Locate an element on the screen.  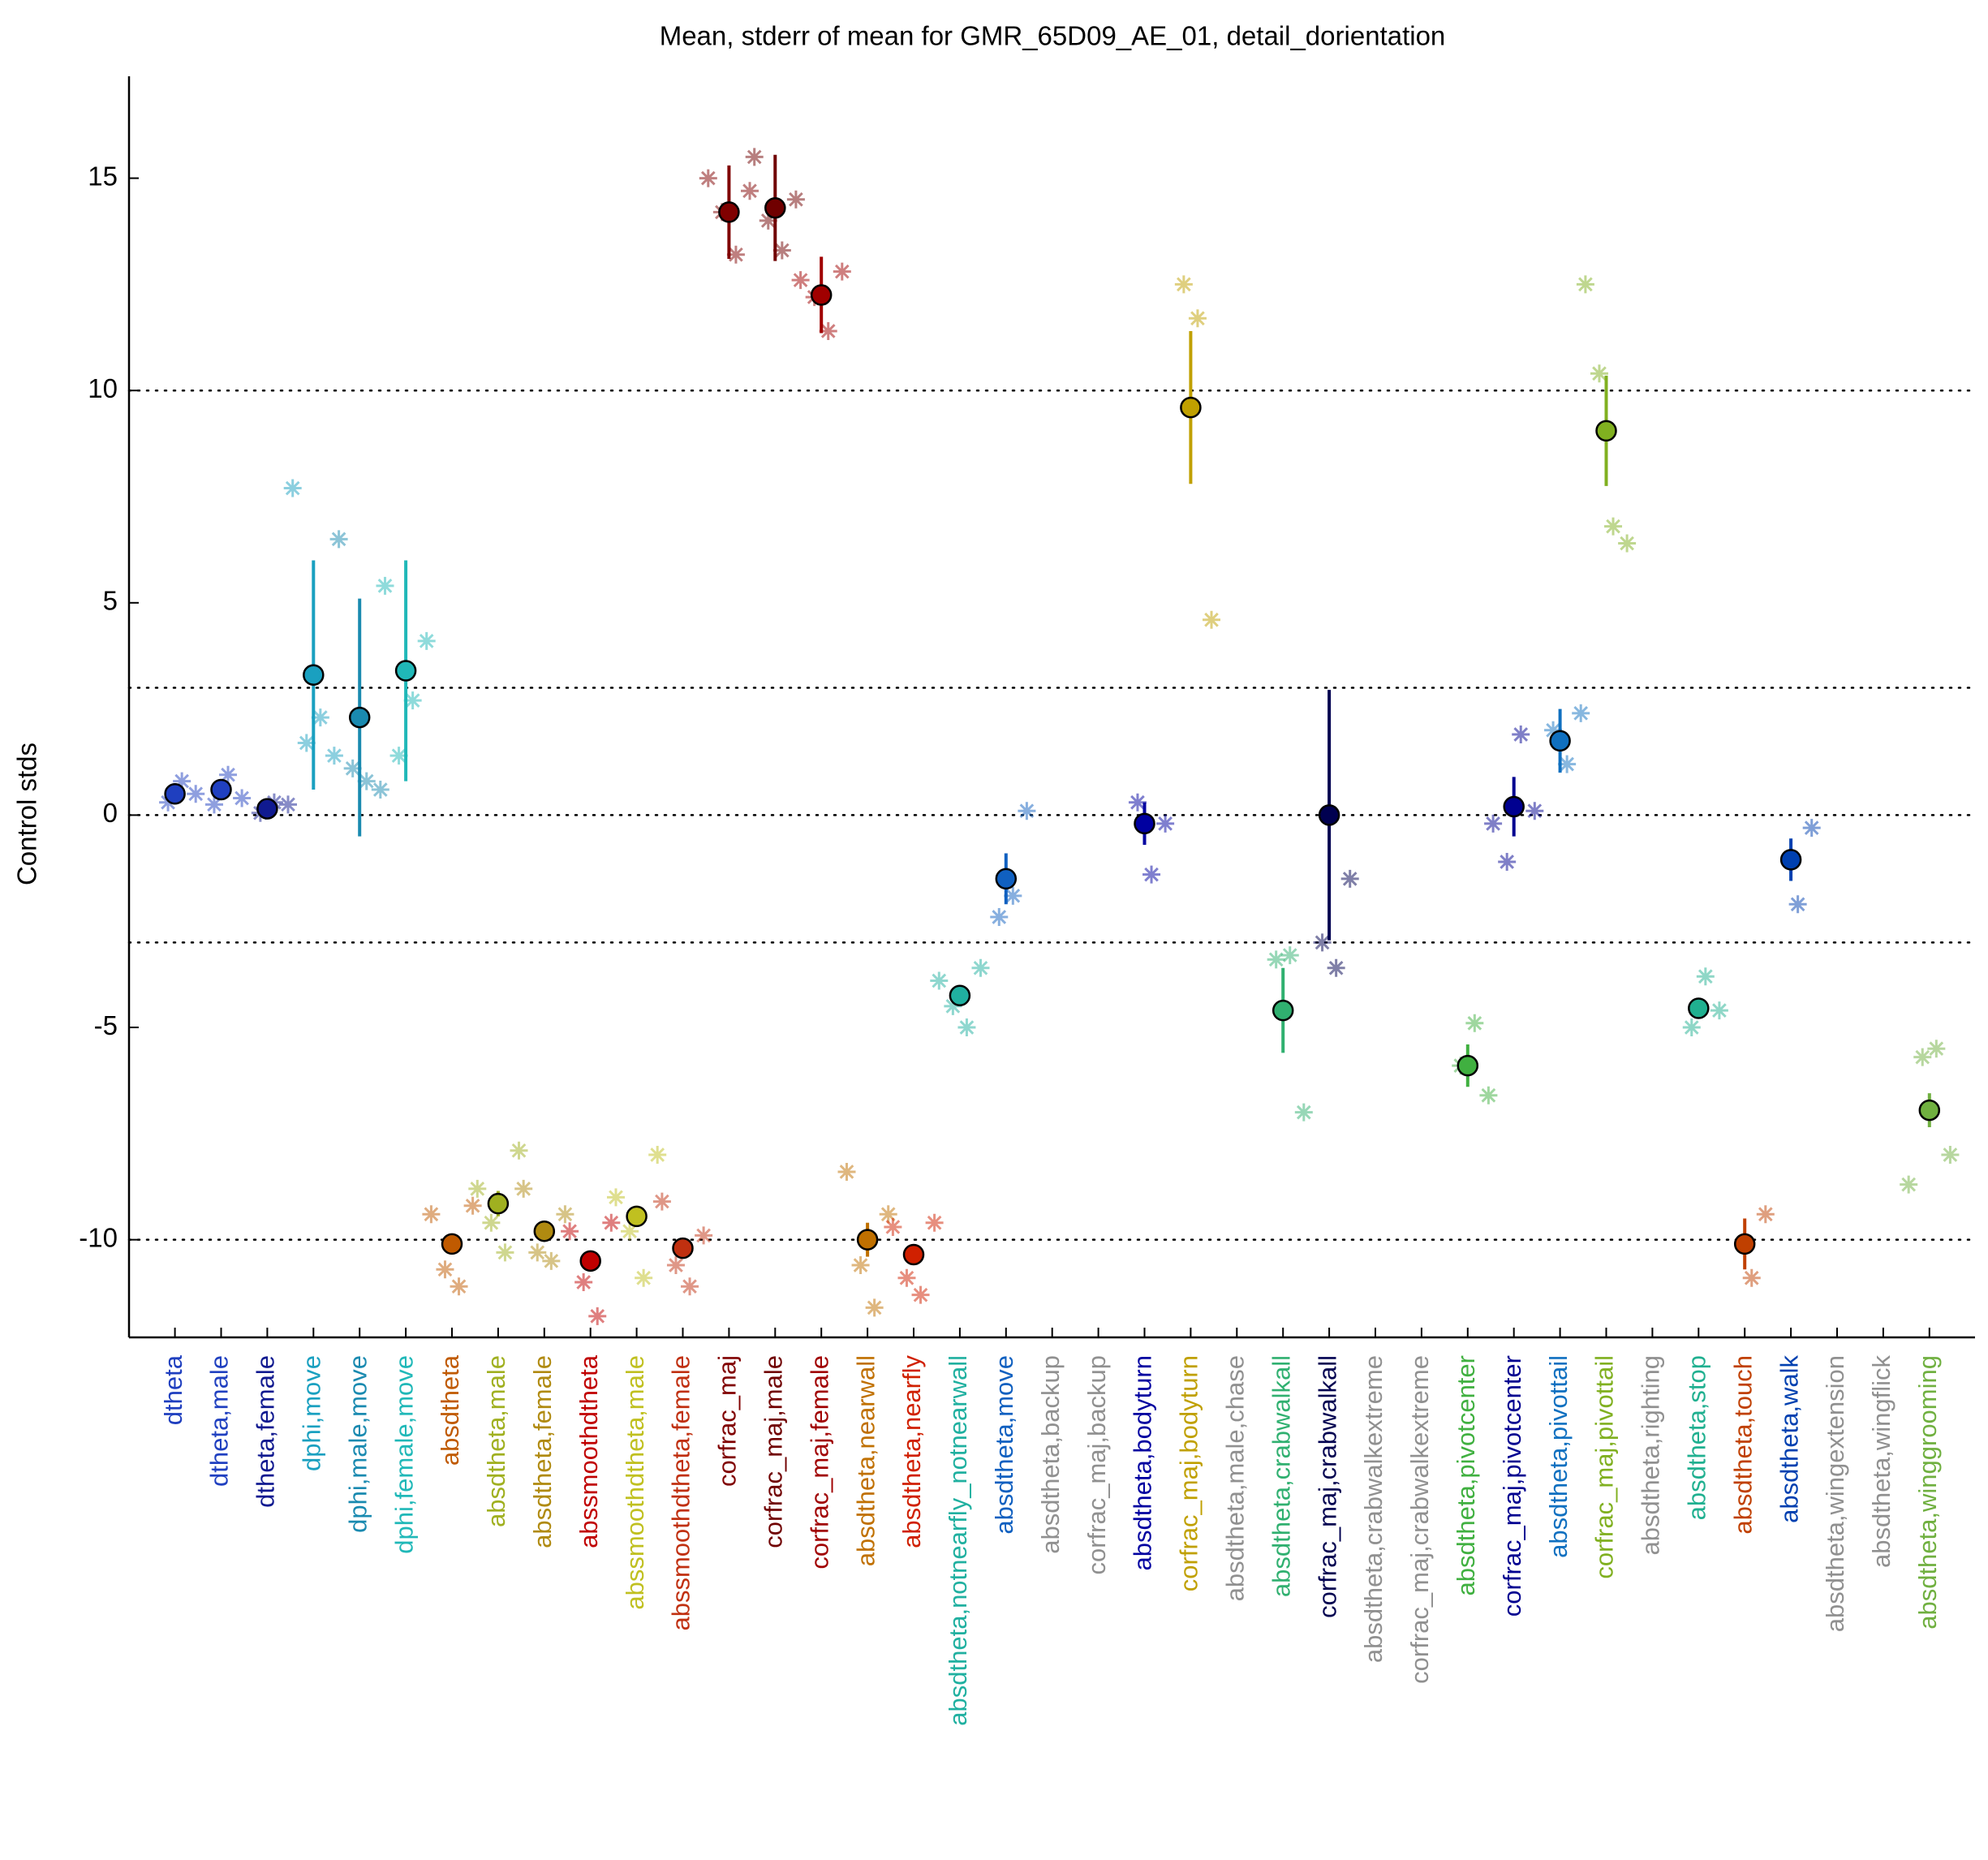
x-tick-label: absdtheta,walk is located at coordinates (1789, 1439).